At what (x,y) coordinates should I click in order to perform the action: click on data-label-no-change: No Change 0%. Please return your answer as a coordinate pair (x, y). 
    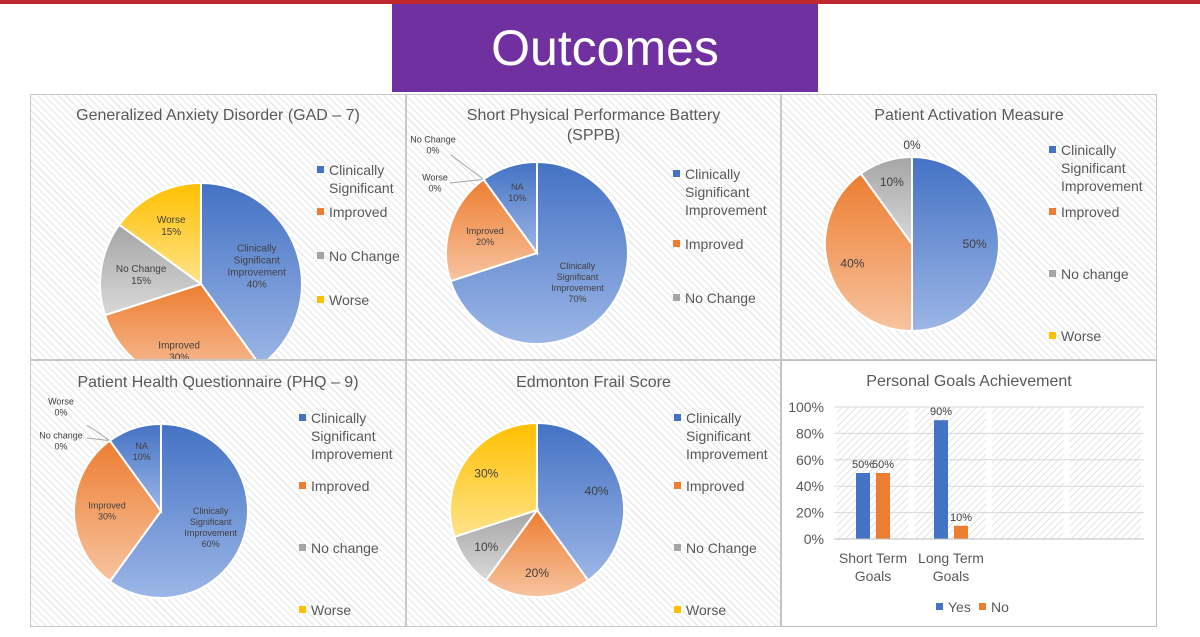
    Looking at the image, I should click on (433, 145).